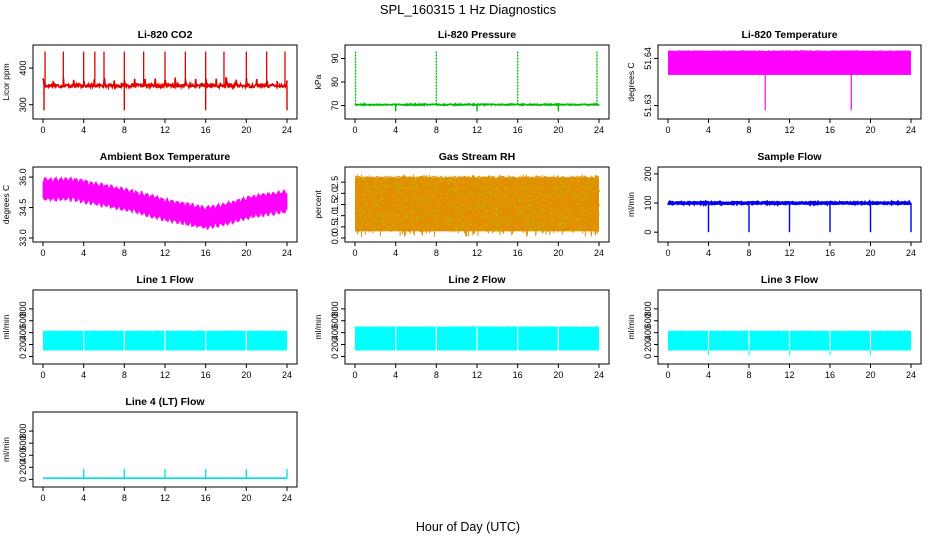  What do you see at coordinates (648, 308) in the screenshot?
I see `y-tick-label: 800` at bounding box center [648, 308].